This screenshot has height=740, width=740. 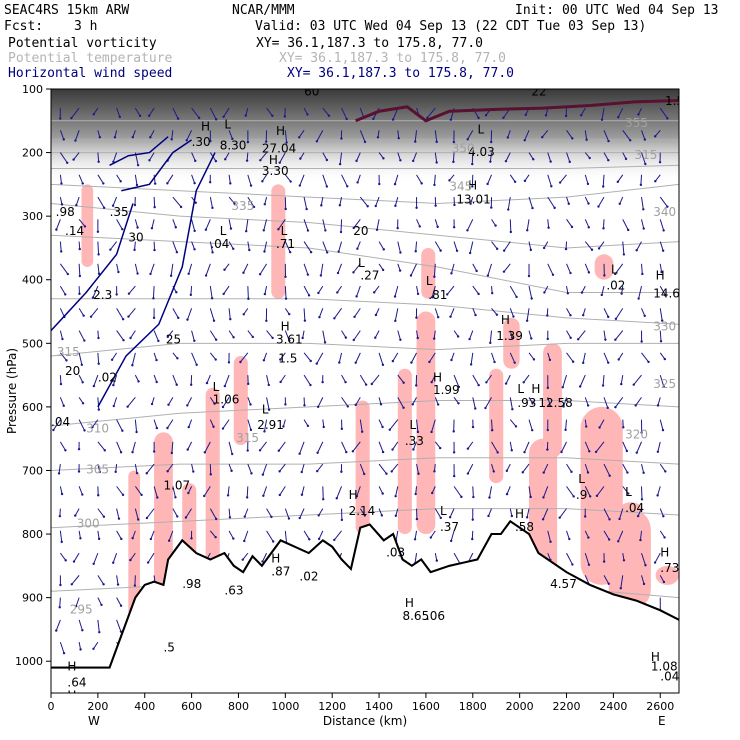 What do you see at coordinates (435, 616) in the screenshot?
I see `contour-label: .06` at bounding box center [435, 616].